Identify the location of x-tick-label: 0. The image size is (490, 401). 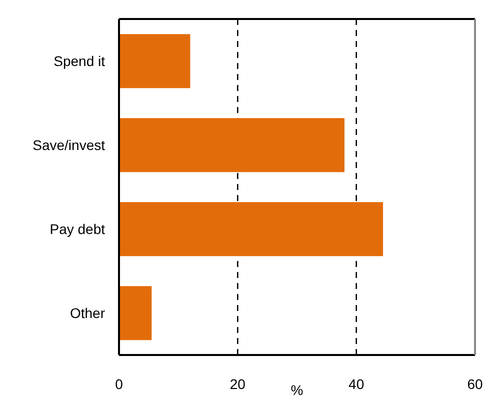
(119, 384).